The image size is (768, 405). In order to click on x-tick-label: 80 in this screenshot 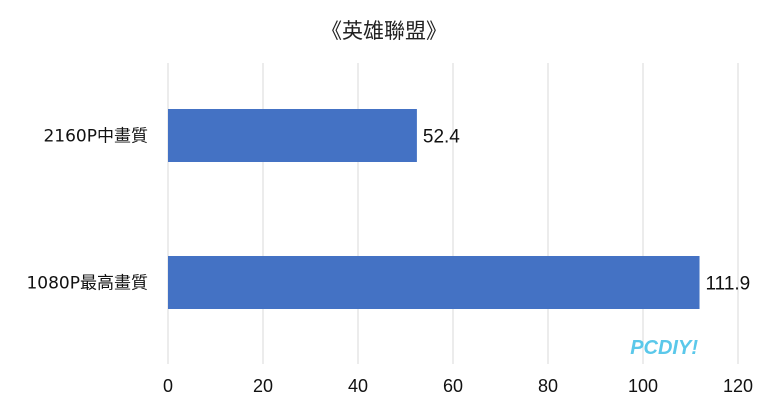, I will do `click(548, 386)`.